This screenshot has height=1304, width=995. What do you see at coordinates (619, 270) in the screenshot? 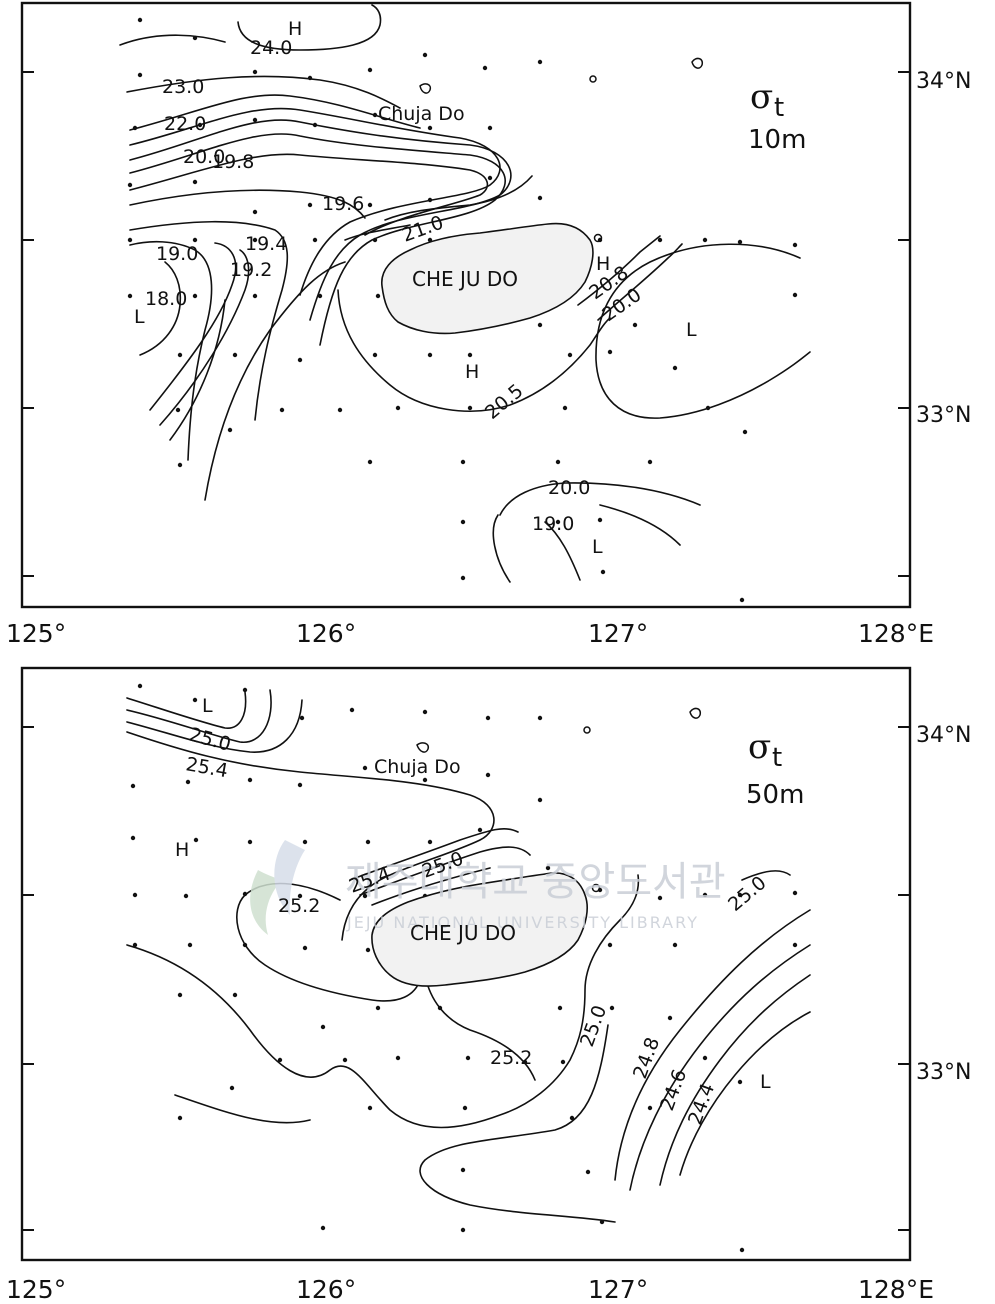
I see `contour-20.8` at bounding box center [619, 270].